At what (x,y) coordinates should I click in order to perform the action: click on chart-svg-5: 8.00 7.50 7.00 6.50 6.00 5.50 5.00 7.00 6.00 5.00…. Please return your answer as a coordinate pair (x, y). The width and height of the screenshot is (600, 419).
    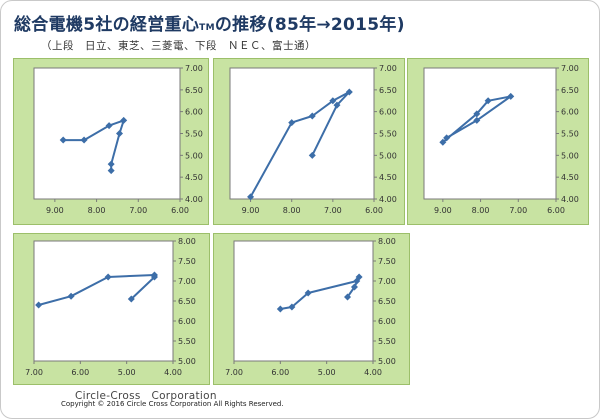
    Looking at the image, I should click on (310, 307).